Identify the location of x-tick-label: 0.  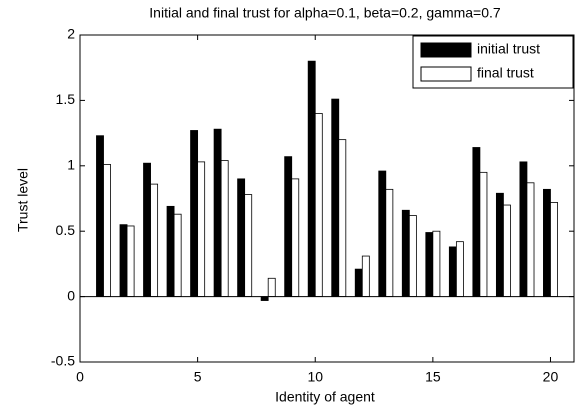
(80, 377).